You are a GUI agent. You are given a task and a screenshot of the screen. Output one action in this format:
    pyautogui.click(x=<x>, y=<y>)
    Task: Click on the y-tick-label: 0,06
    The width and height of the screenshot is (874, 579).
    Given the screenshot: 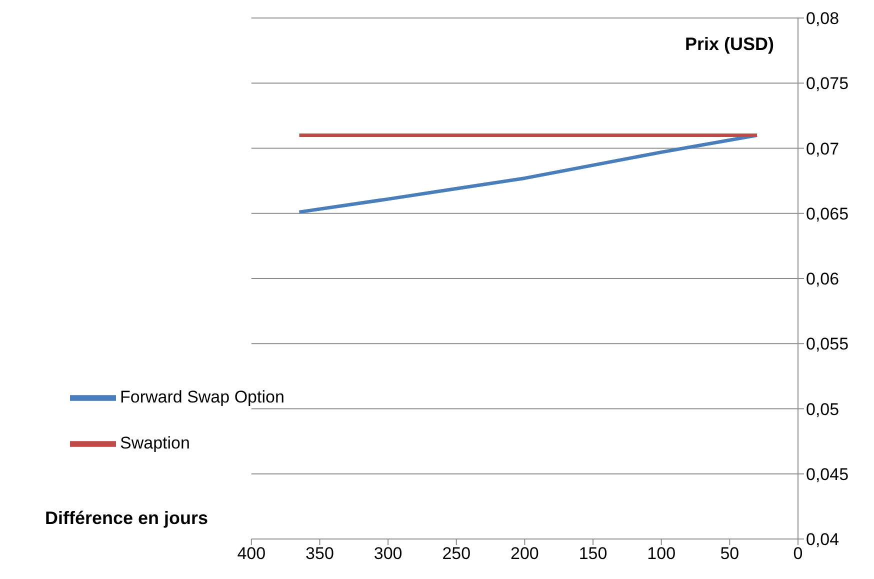 What is the action you would take?
    pyautogui.click(x=823, y=279)
    